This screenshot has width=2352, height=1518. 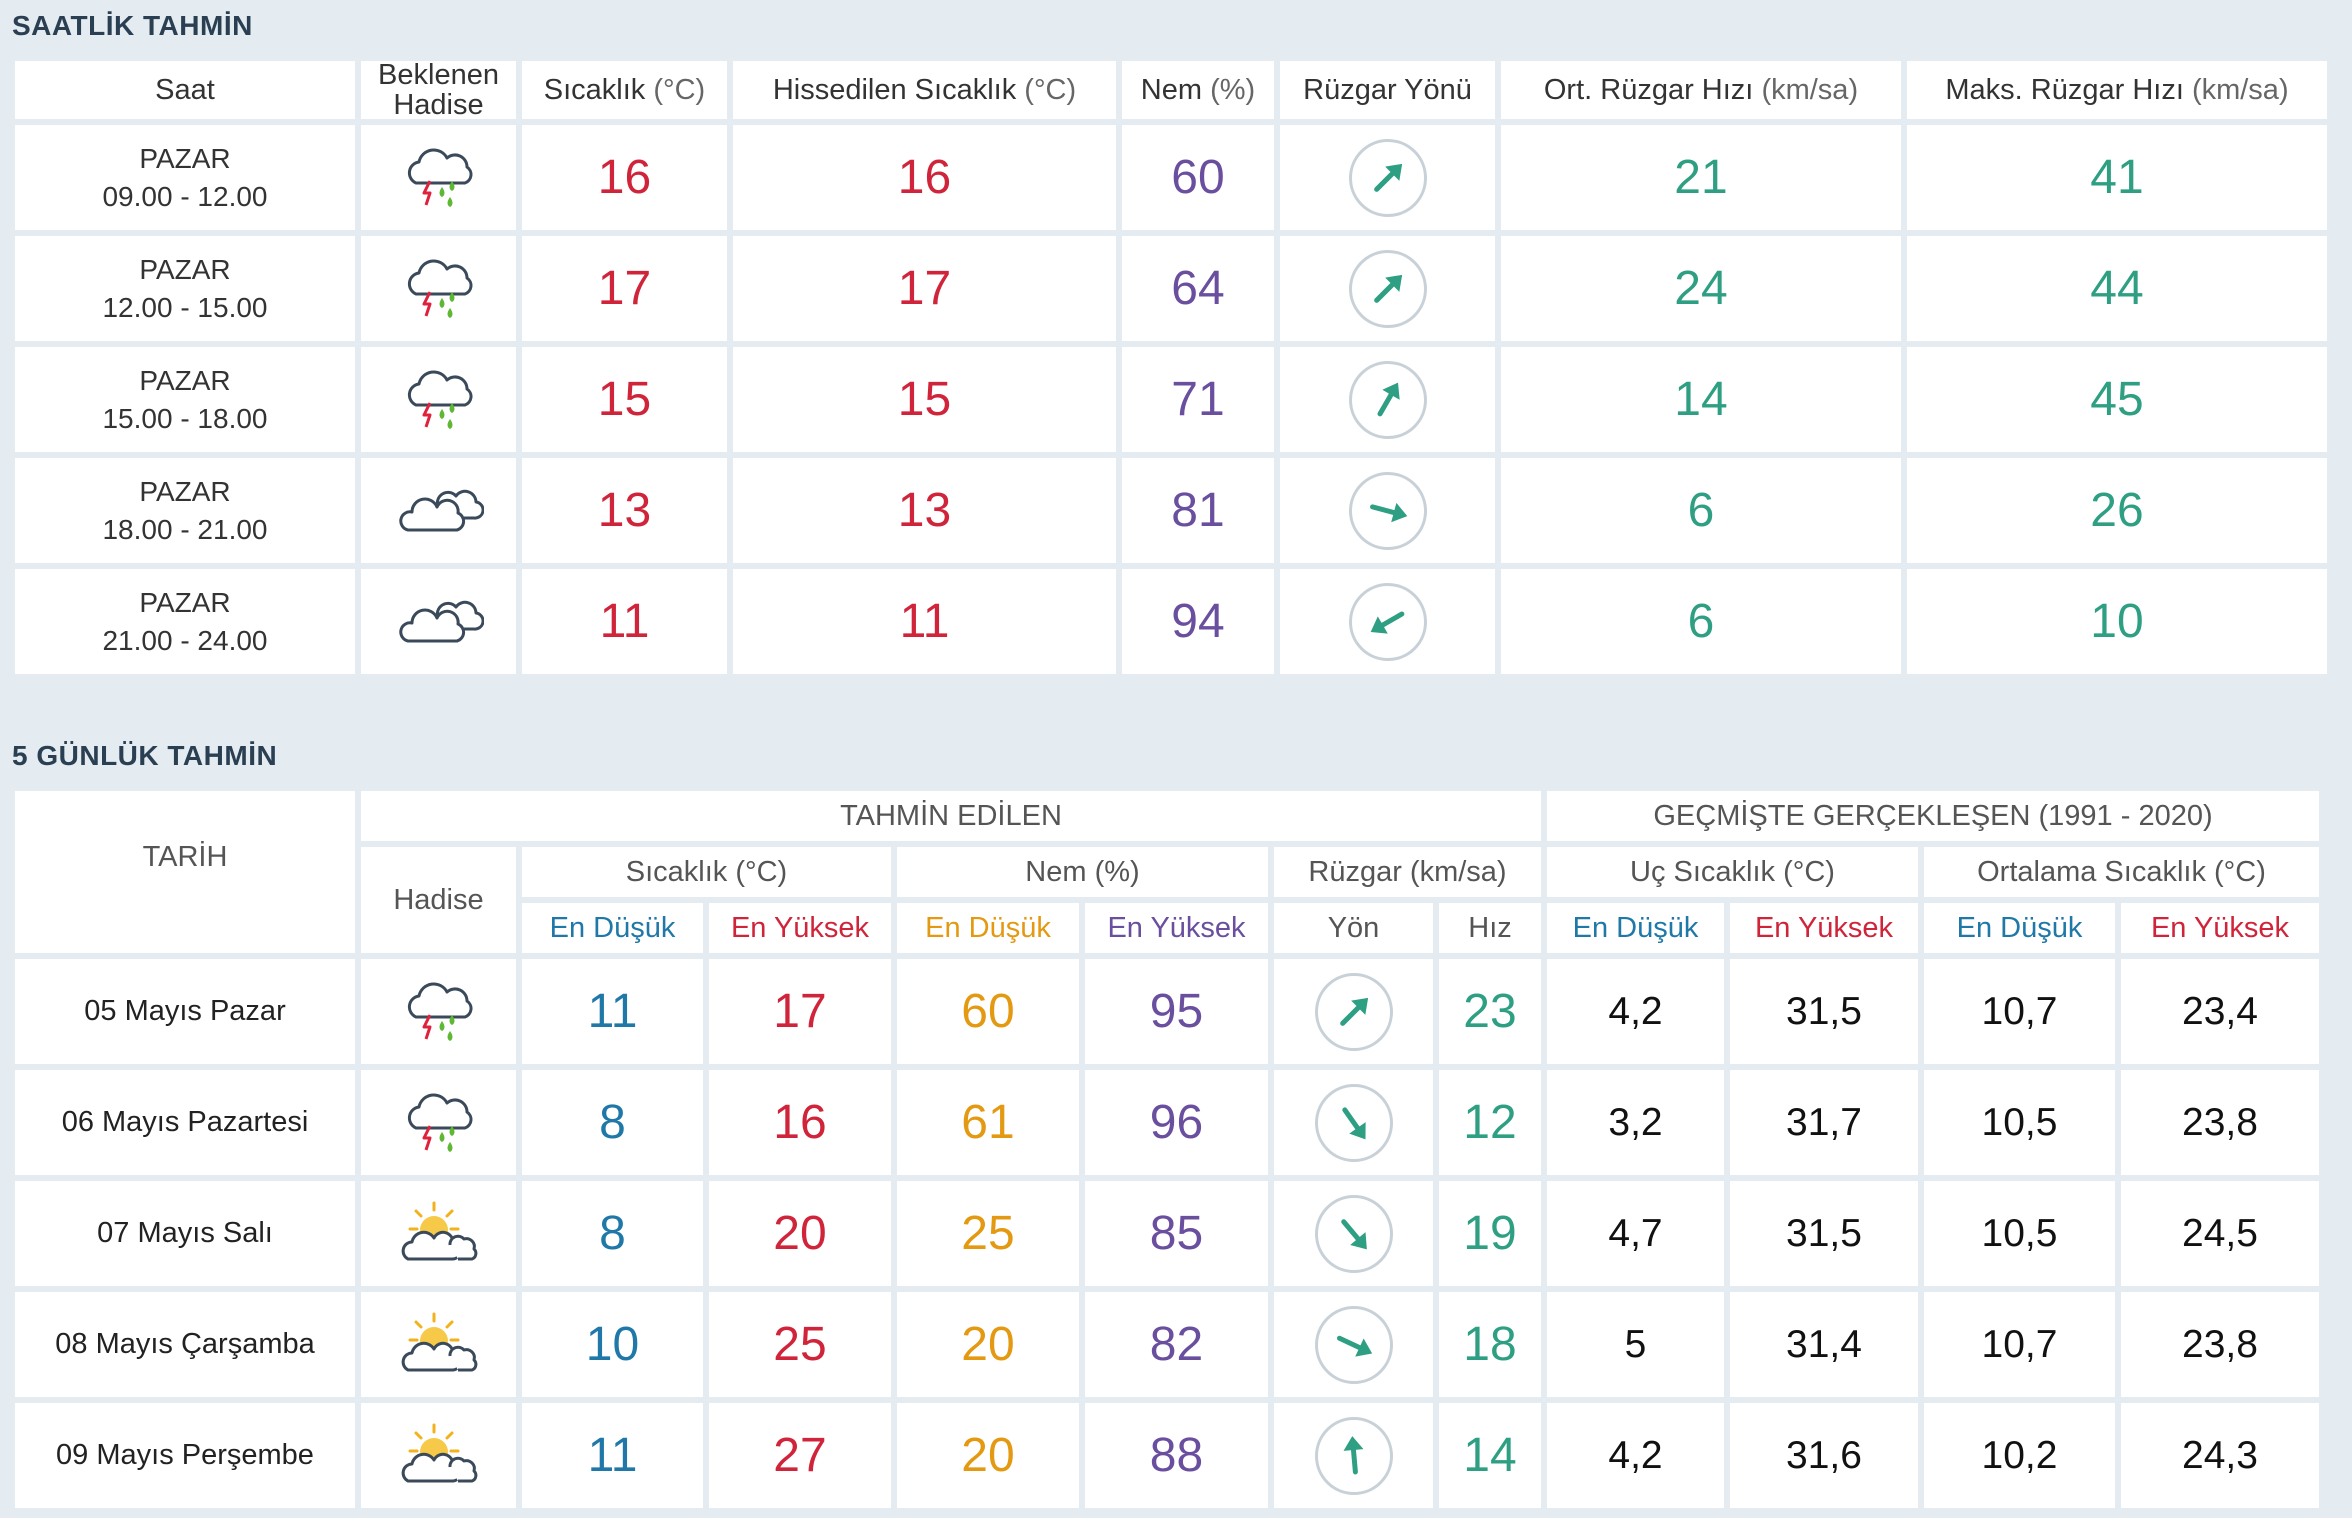 I want to click on extreme-max-value: 31,5, so click(x=1824, y=1011).